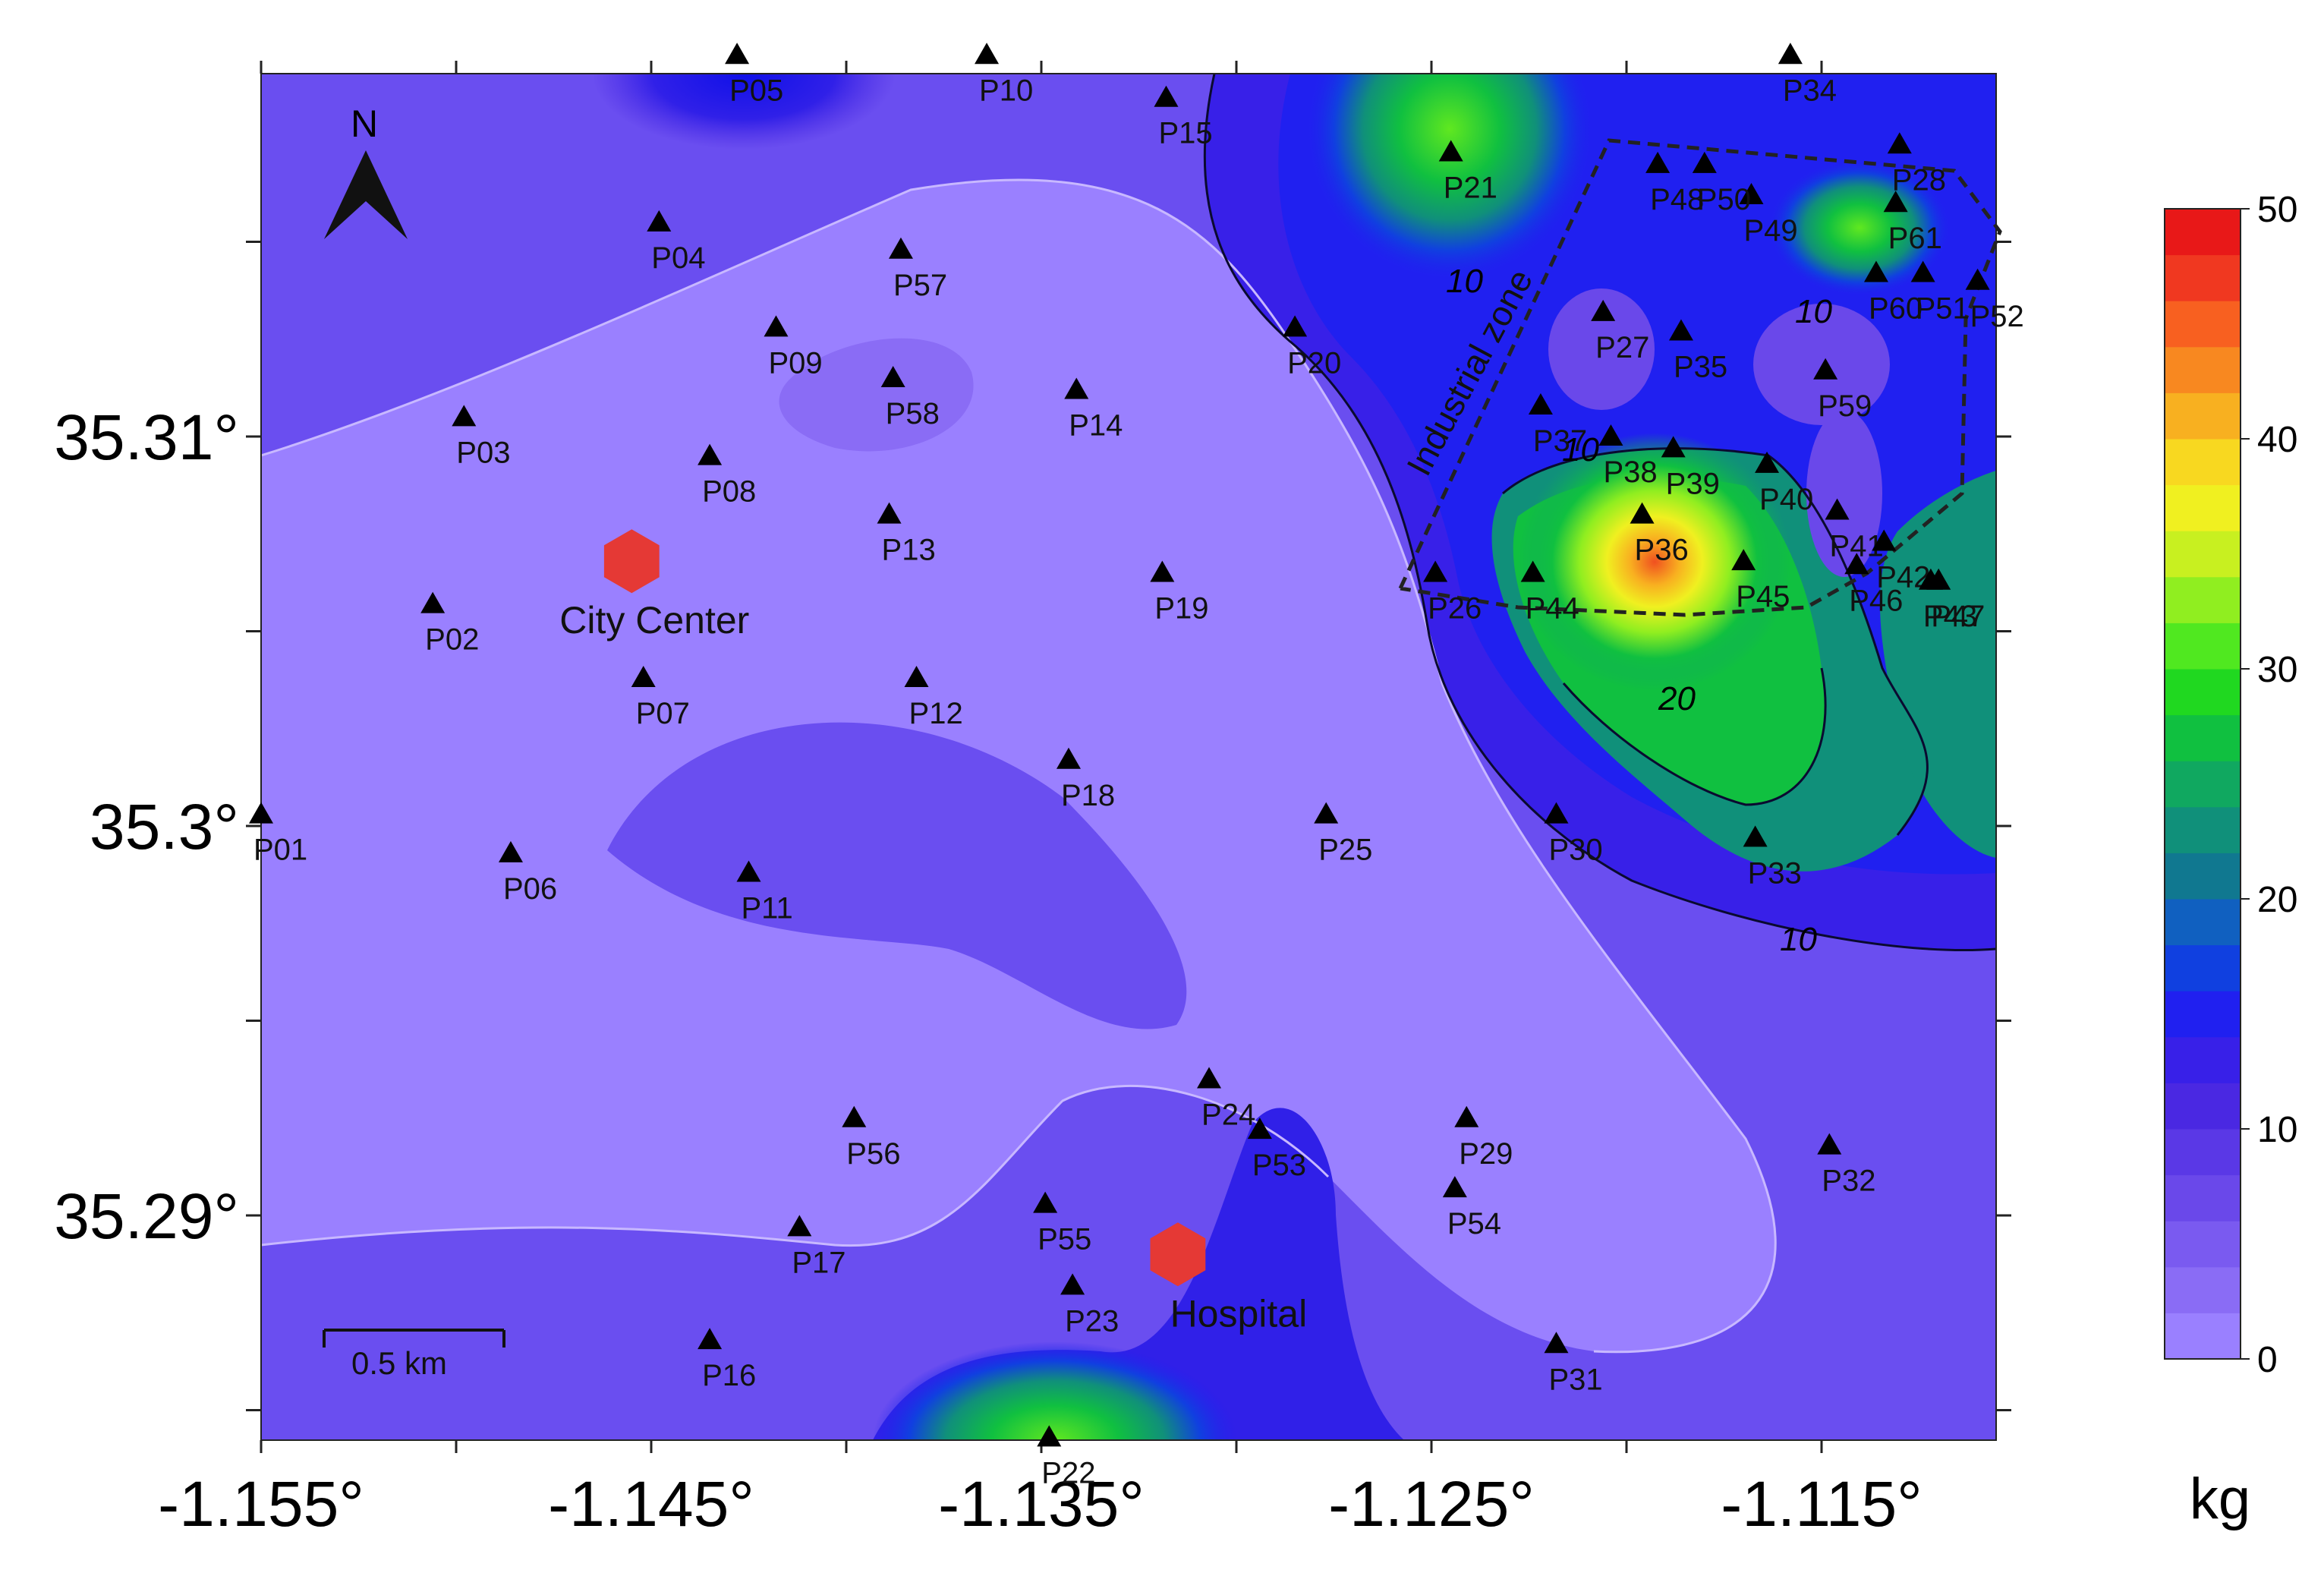 The height and width of the screenshot is (1573, 2324). What do you see at coordinates (729, 492) in the screenshot?
I see `station-label: P08` at bounding box center [729, 492].